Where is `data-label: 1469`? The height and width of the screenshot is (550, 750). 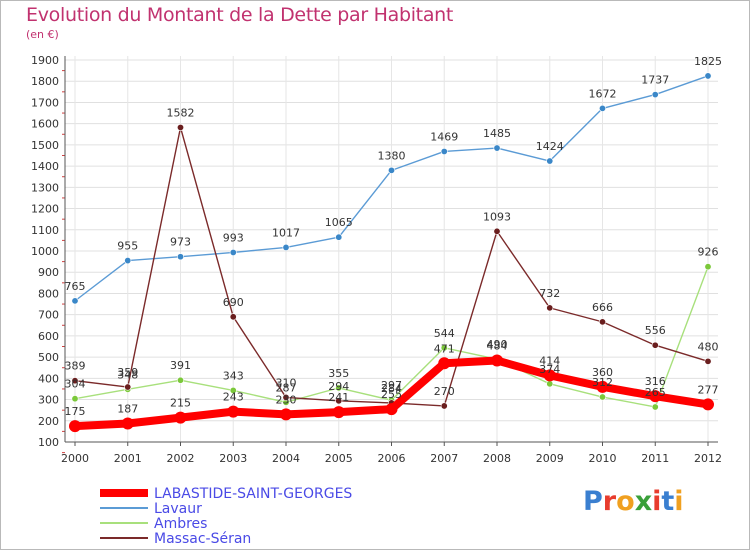 data-label: 1469 is located at coordinates (444, 136).